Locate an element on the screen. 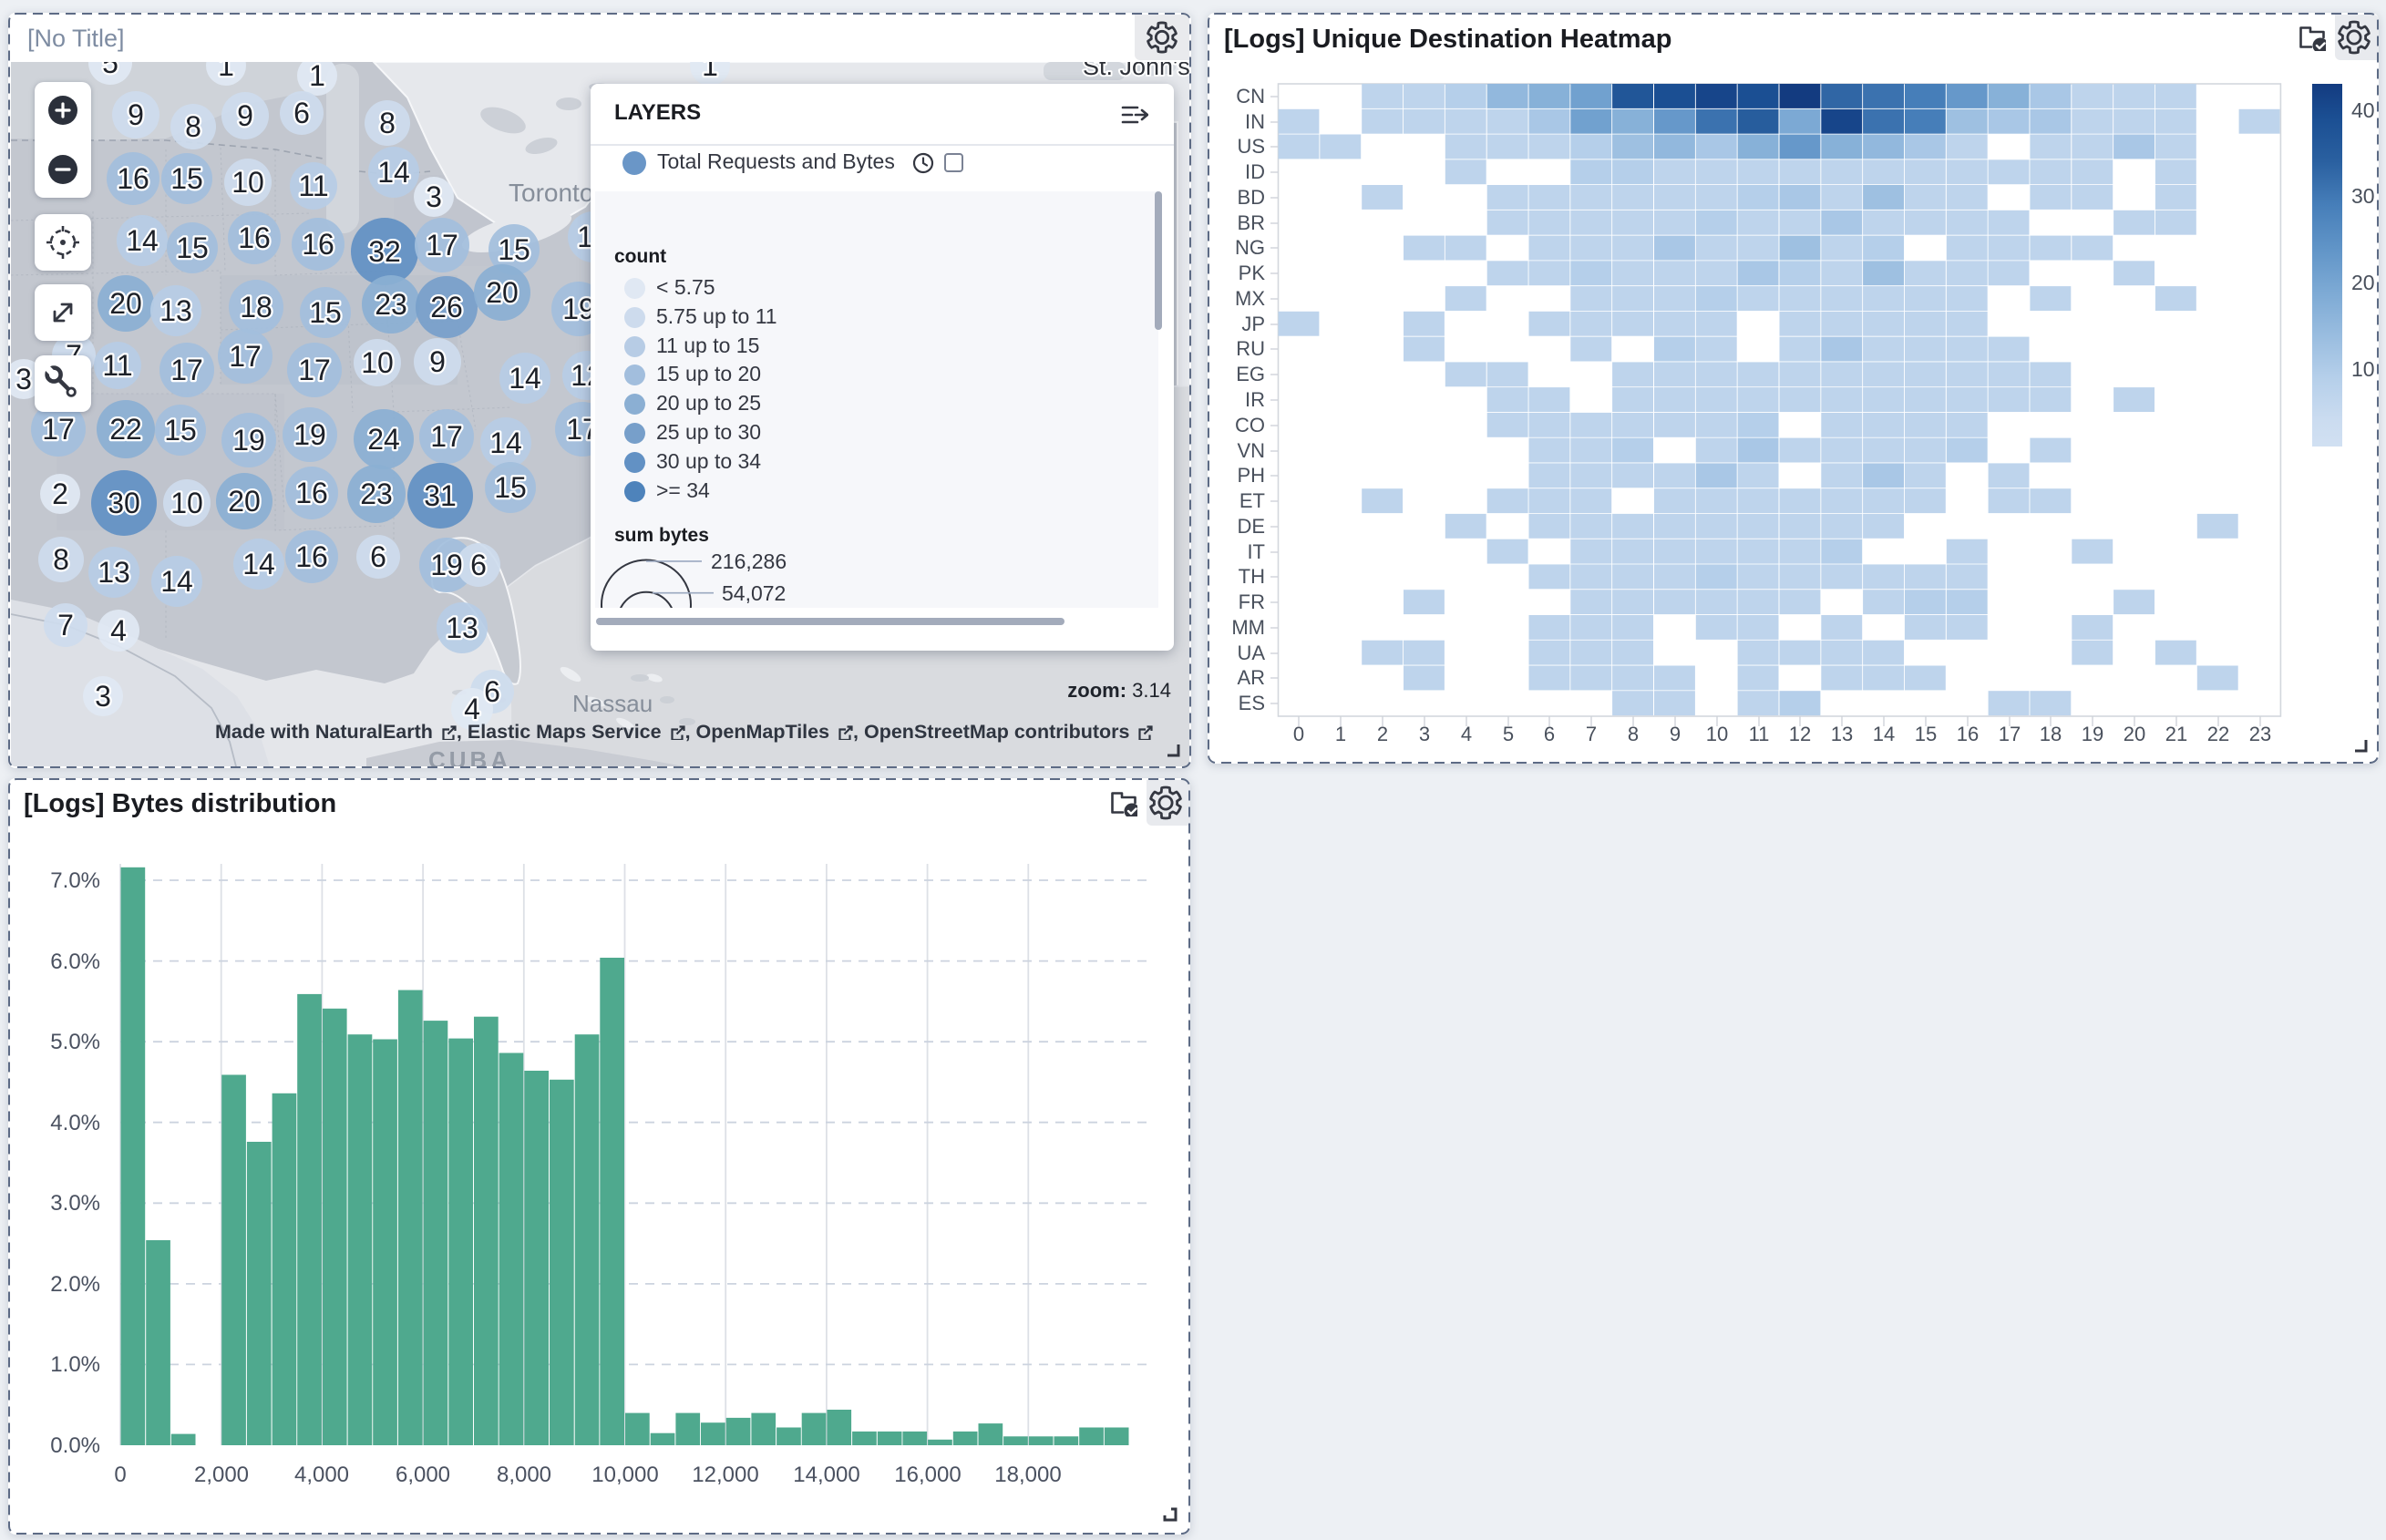  svg-text: IN is located at coordinates (1255, 121).